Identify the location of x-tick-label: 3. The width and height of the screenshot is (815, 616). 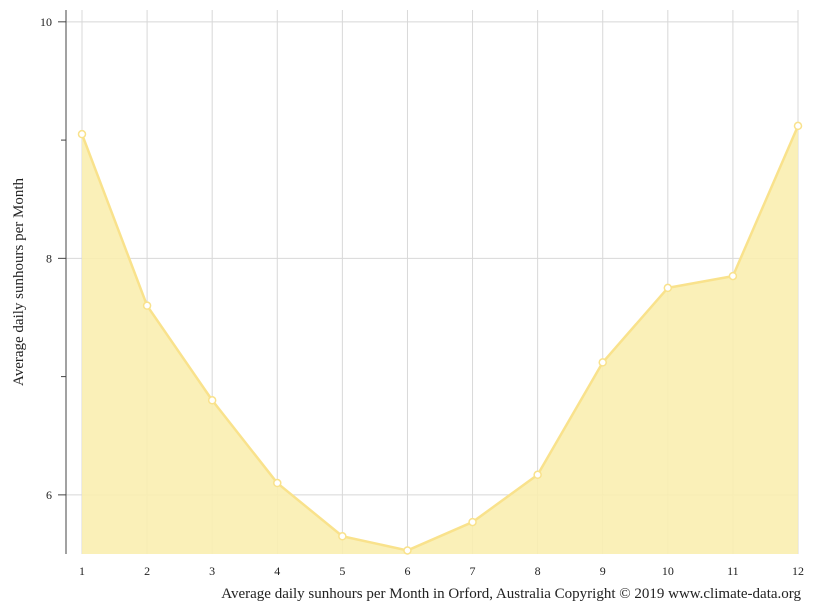
(212, 571).